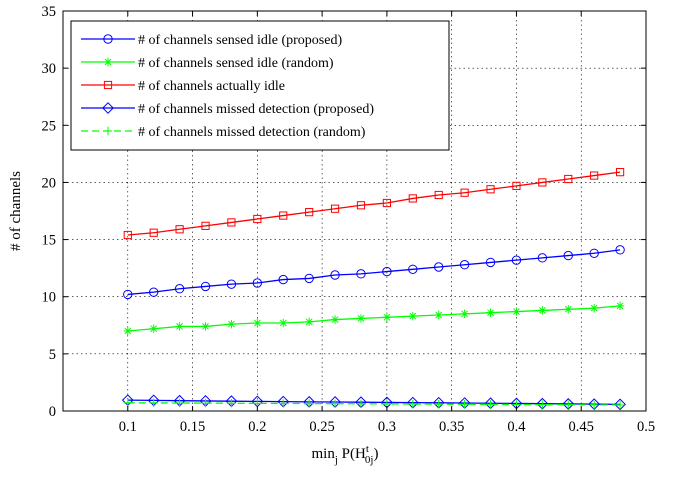 This screenshot has height=478, width=678. Describe the element at coordinates (49, 12) in the screenshot. I see `y-tick-label: 35` at that location.